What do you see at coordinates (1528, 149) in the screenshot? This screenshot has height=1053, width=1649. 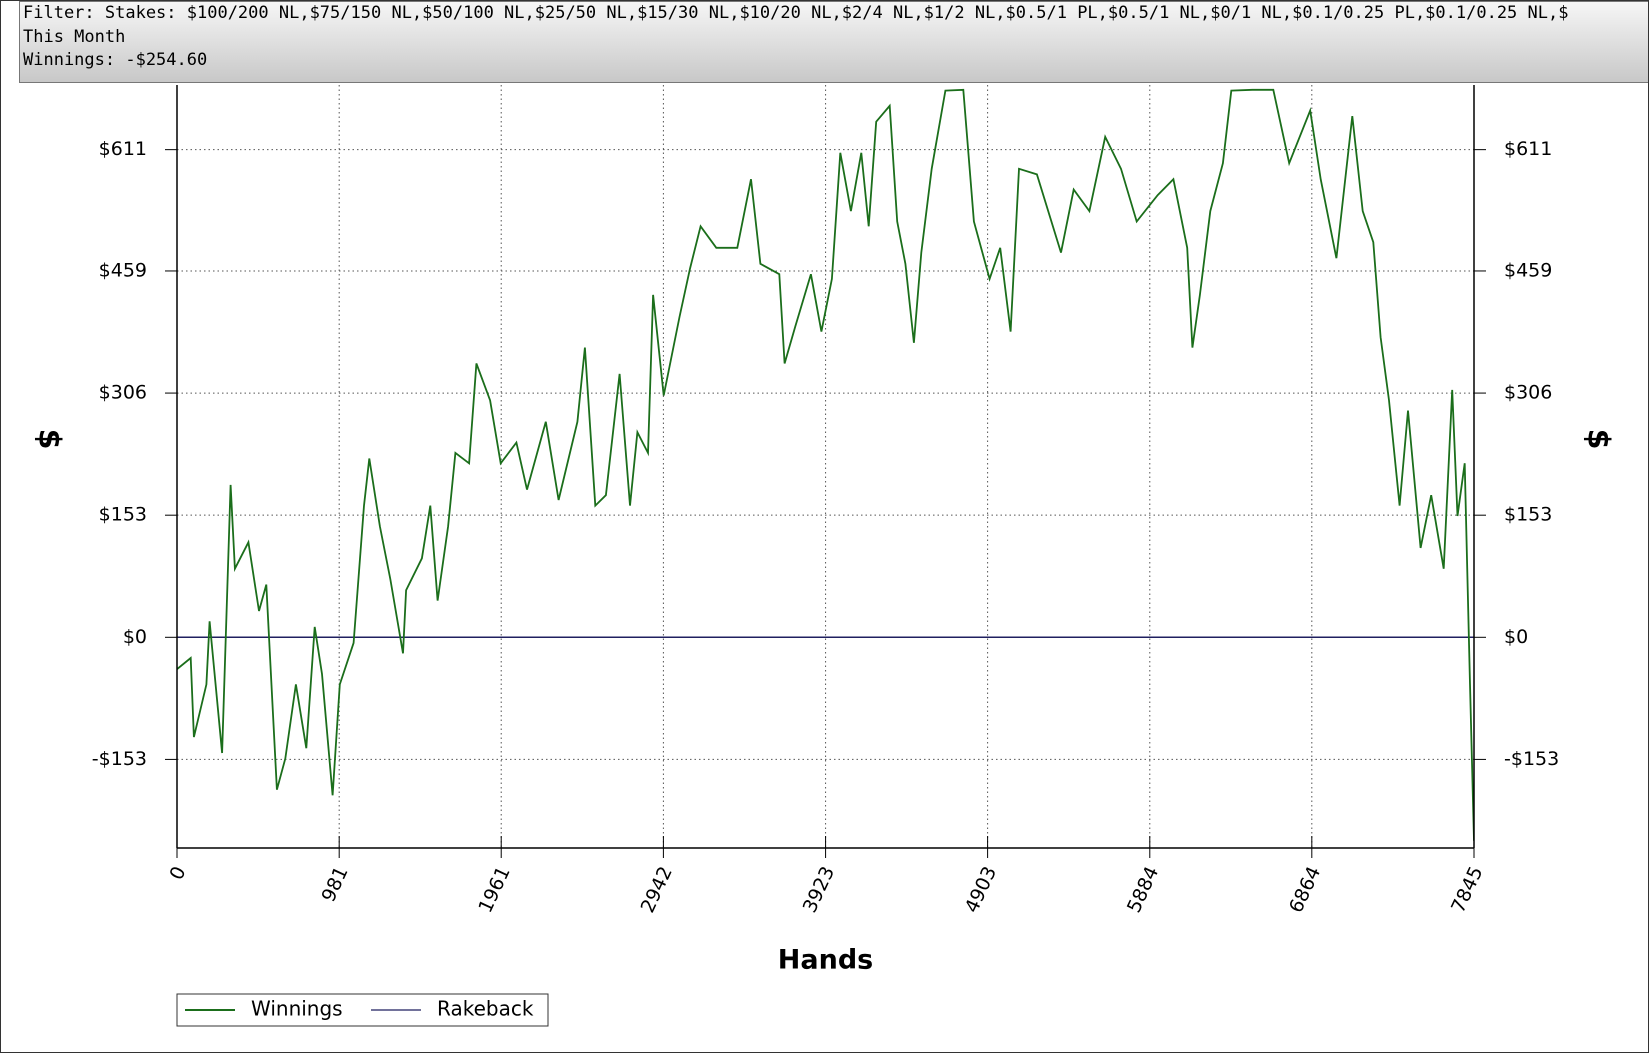 I see `y-tick-label-right: $611` at bounding box center [1528, 149].